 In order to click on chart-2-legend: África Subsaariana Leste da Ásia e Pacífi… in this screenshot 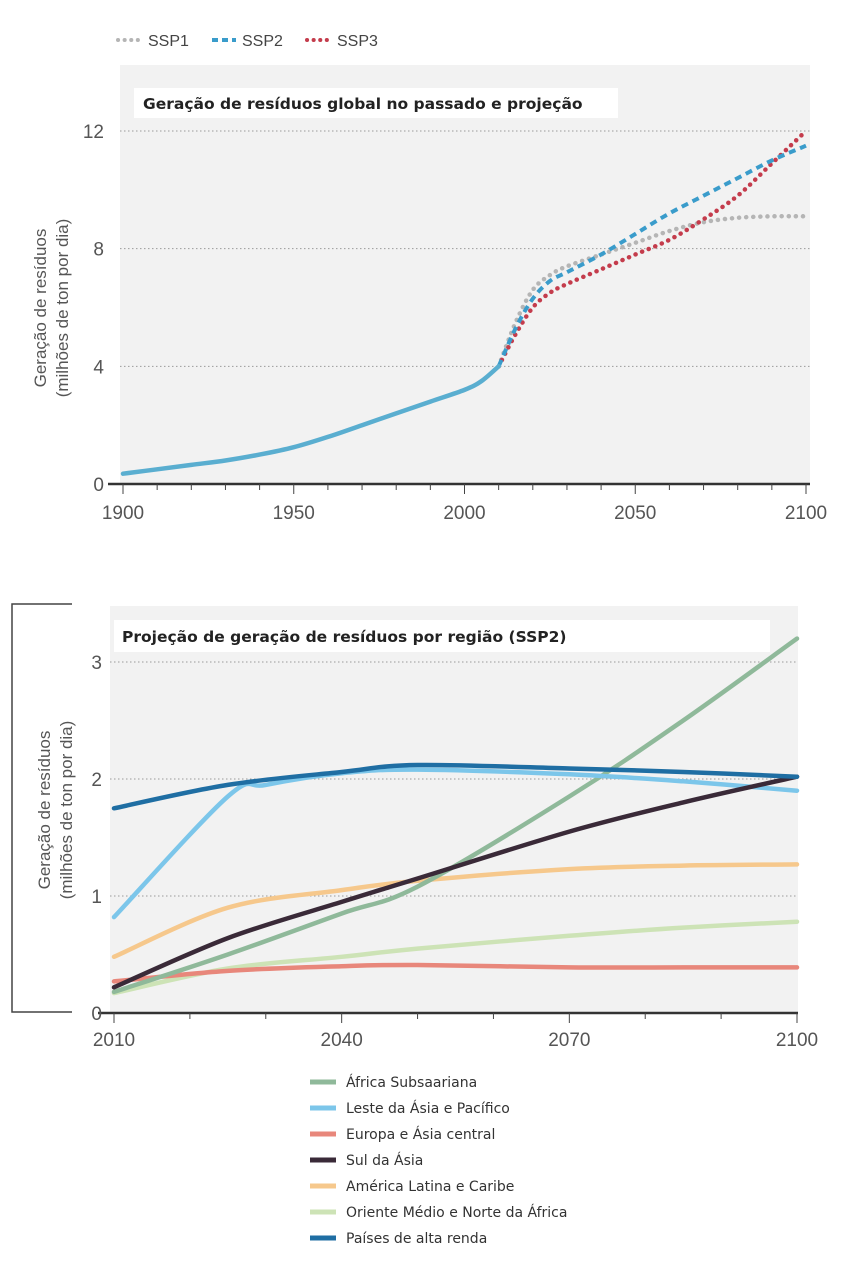, I will do `click(438, 1160)`.